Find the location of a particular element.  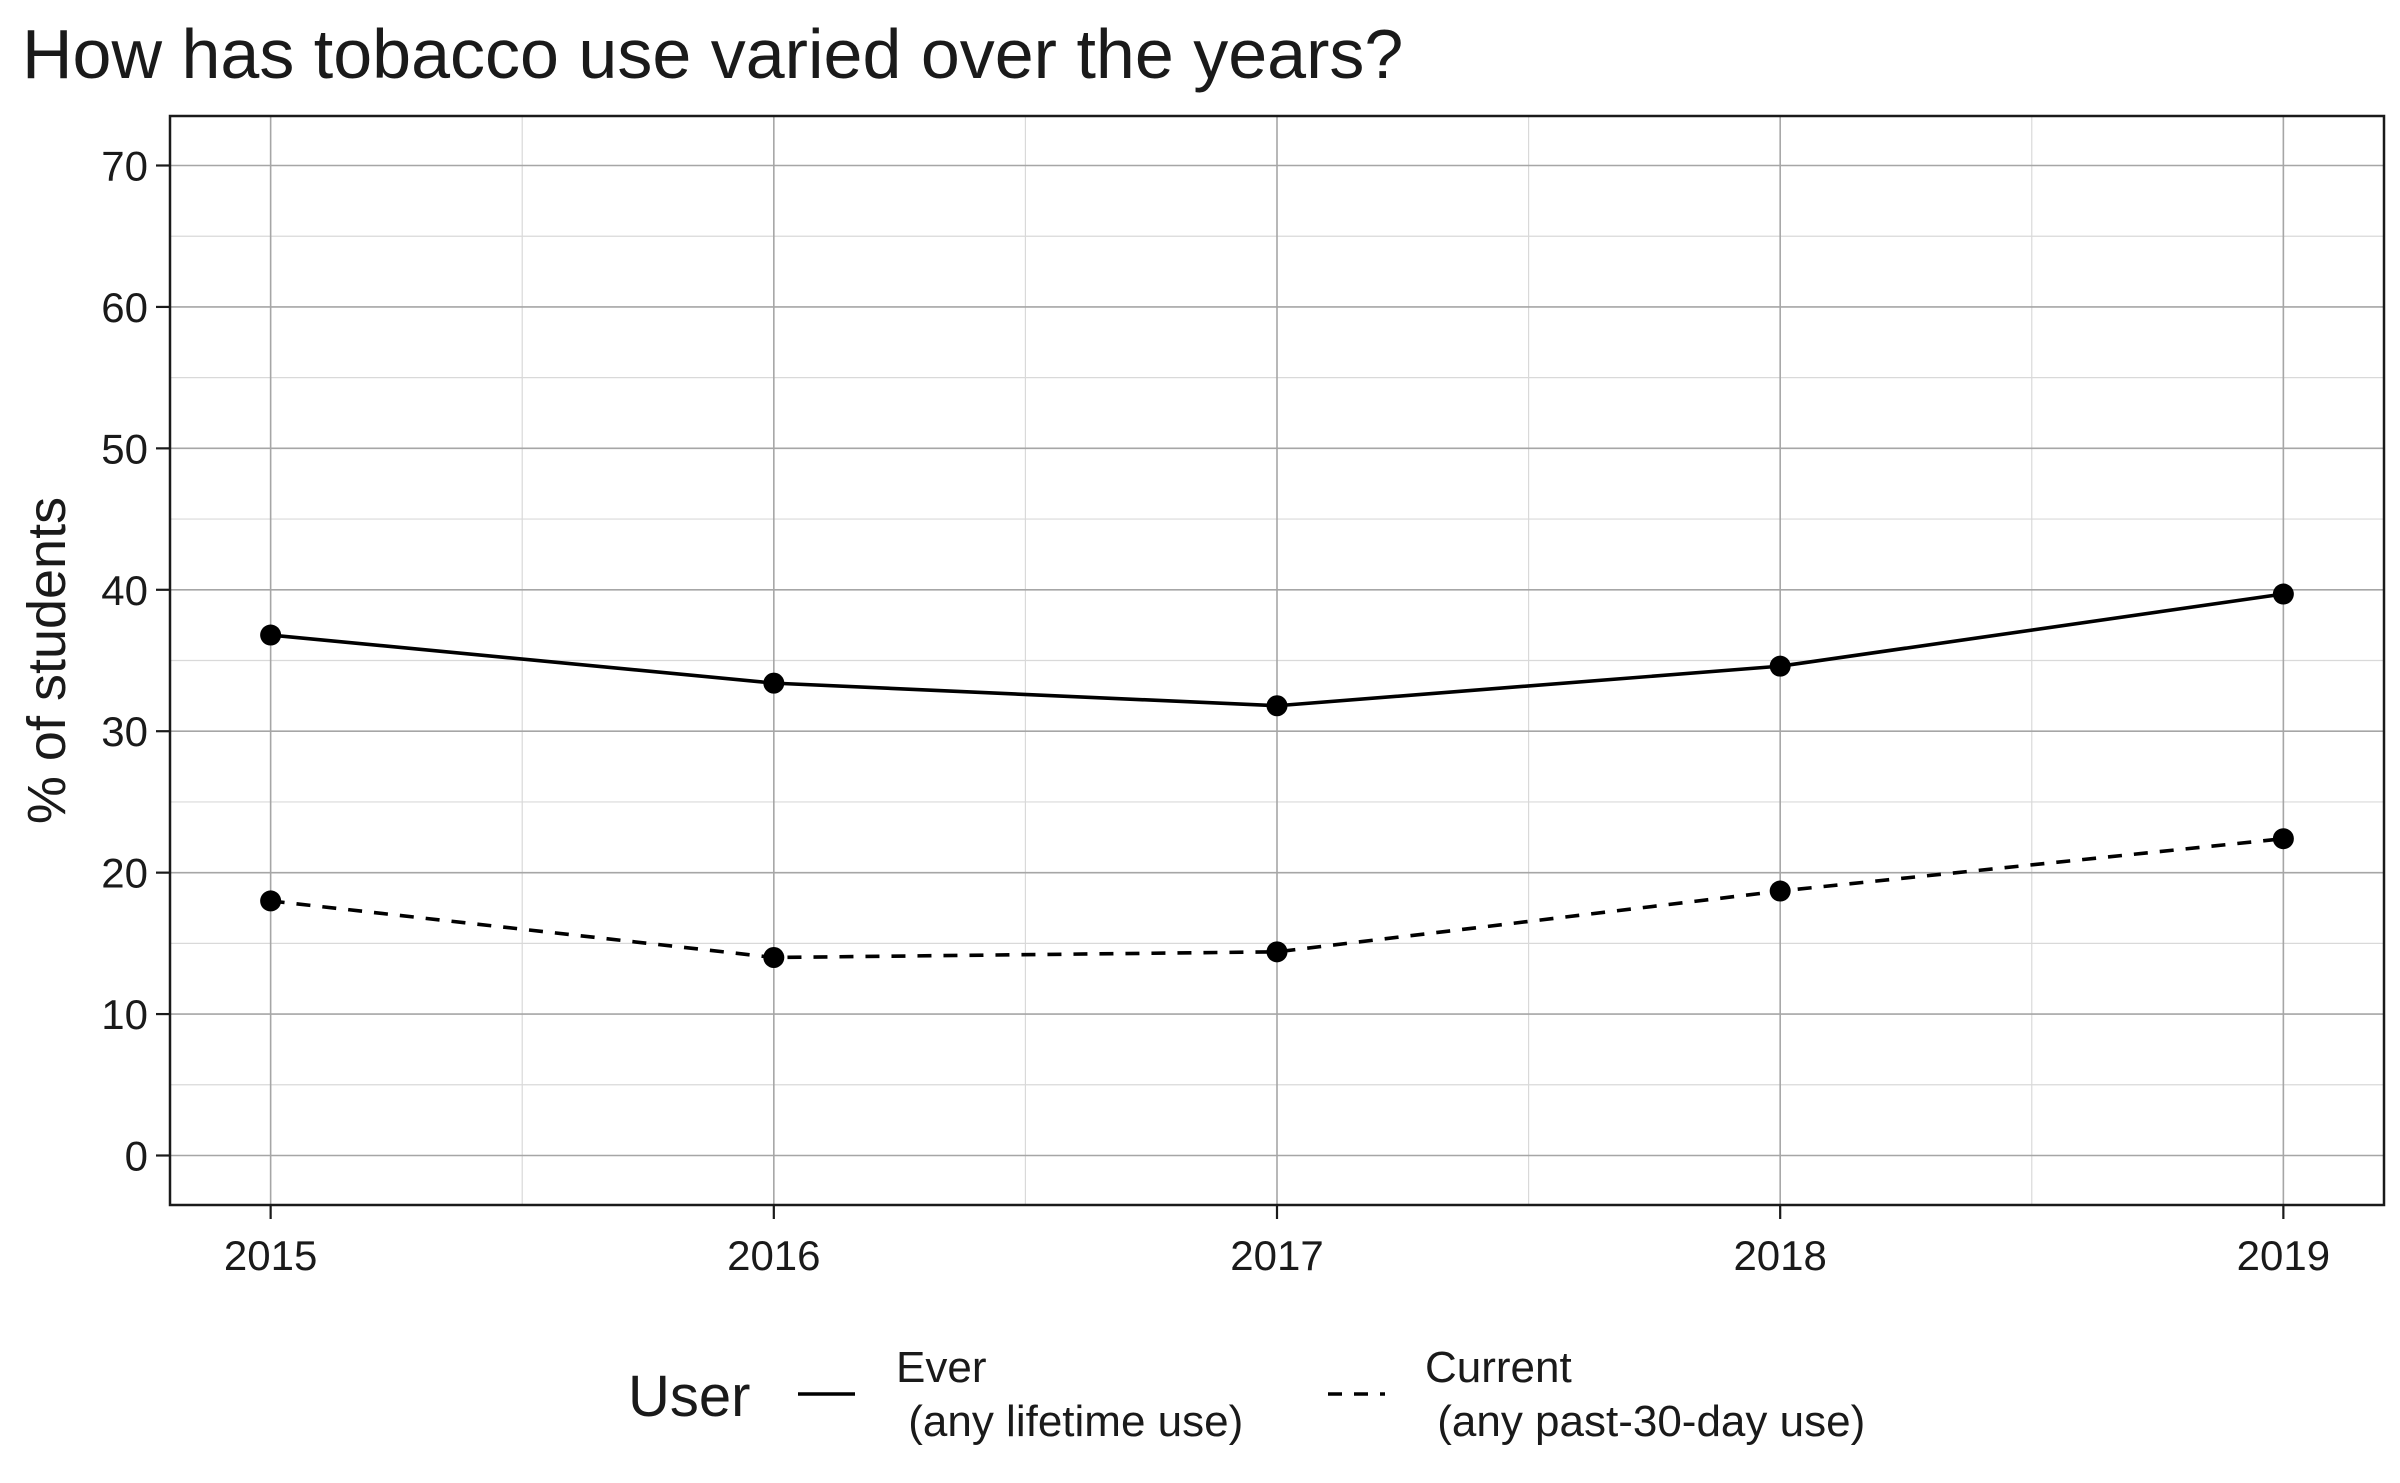

series-ever is located at coordinates (1277, 650).